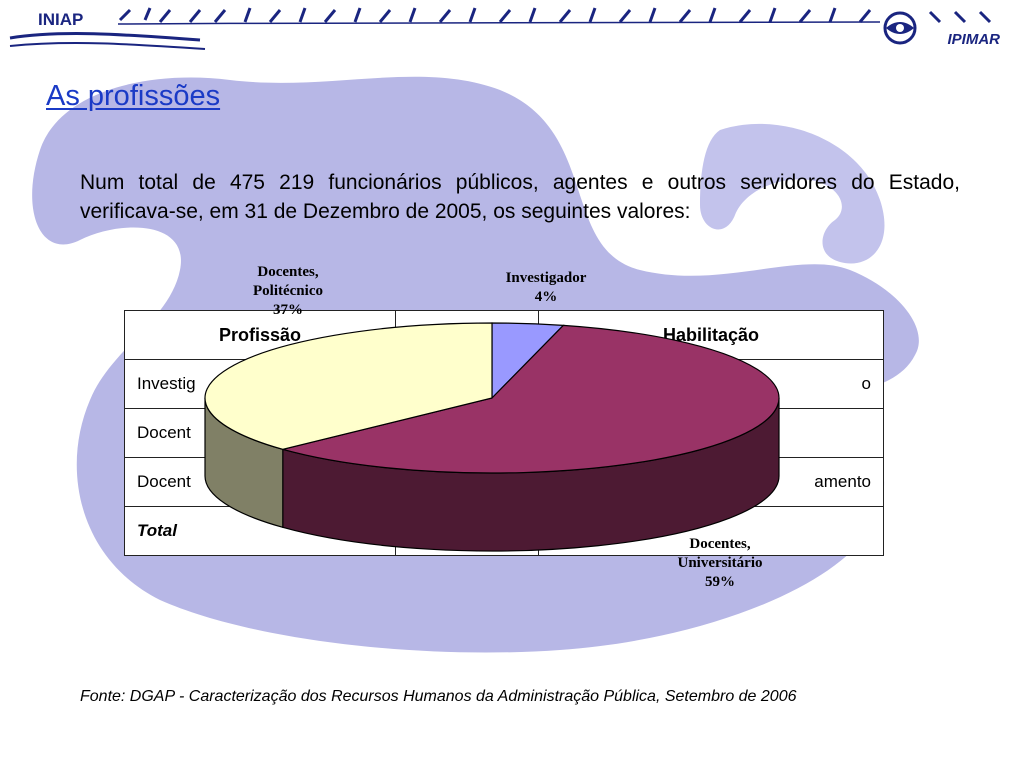 The image size is (1024, 768). What do you see at coordinates (105, 37) in the screenshot?
I see `header-swoosh` at bounding box center [105, 37].